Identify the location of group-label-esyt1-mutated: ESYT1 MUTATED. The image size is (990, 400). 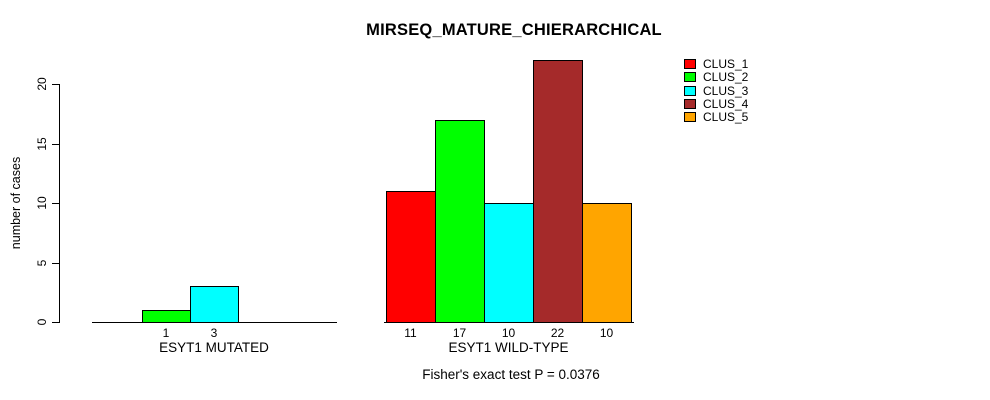
(214, 347).